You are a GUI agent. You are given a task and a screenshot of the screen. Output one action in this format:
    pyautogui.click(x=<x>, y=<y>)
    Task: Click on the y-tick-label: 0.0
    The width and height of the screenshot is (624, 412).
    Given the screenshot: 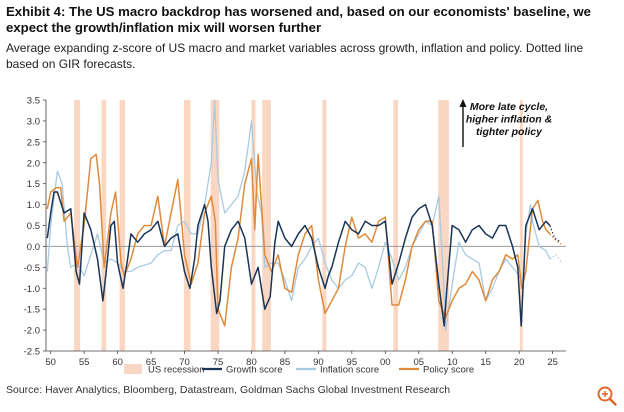 What is the action you would take?
    pyautogui.click(x=33, y=247)
    